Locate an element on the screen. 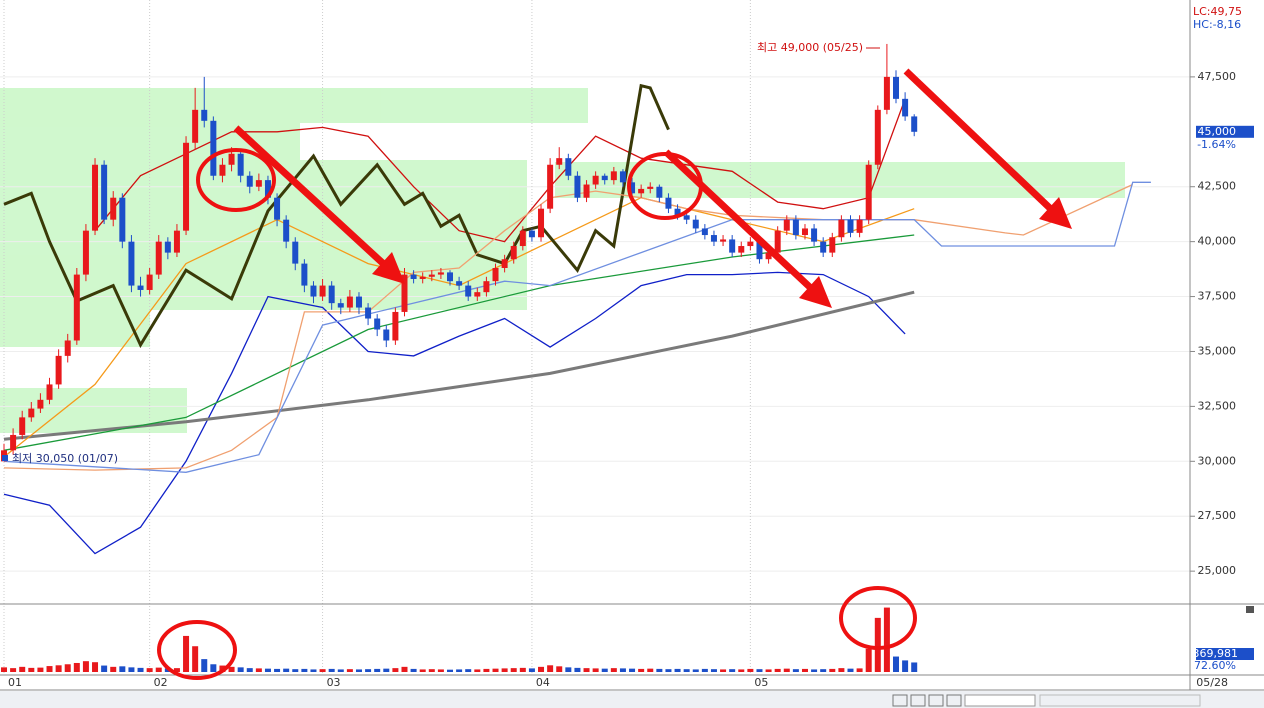 This screenshot has width=1264, height=708. current-price-box is located at coordinates (1225, 131).